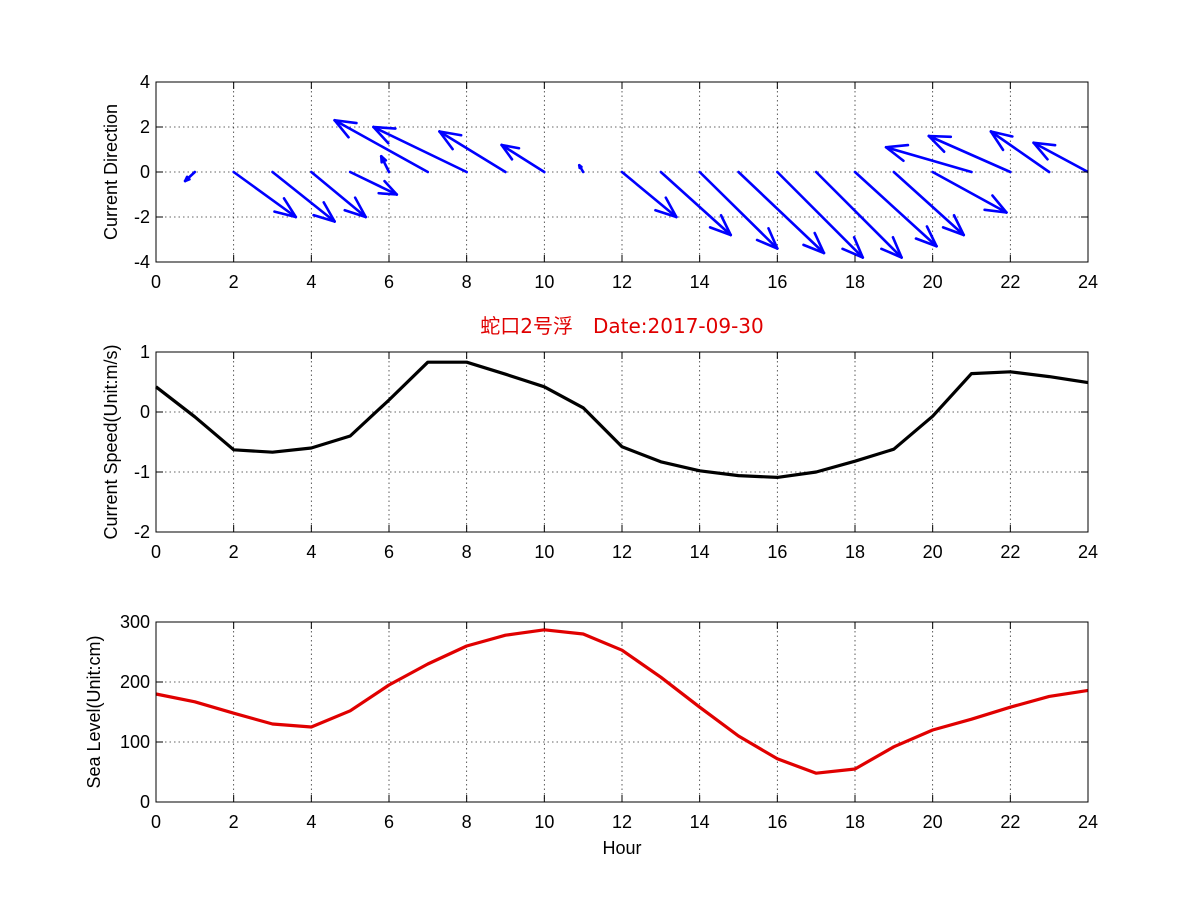  Describe the element at coordinates (234, 282) in the screenshot. I see `direction-x-tick-label: 2` at that location.